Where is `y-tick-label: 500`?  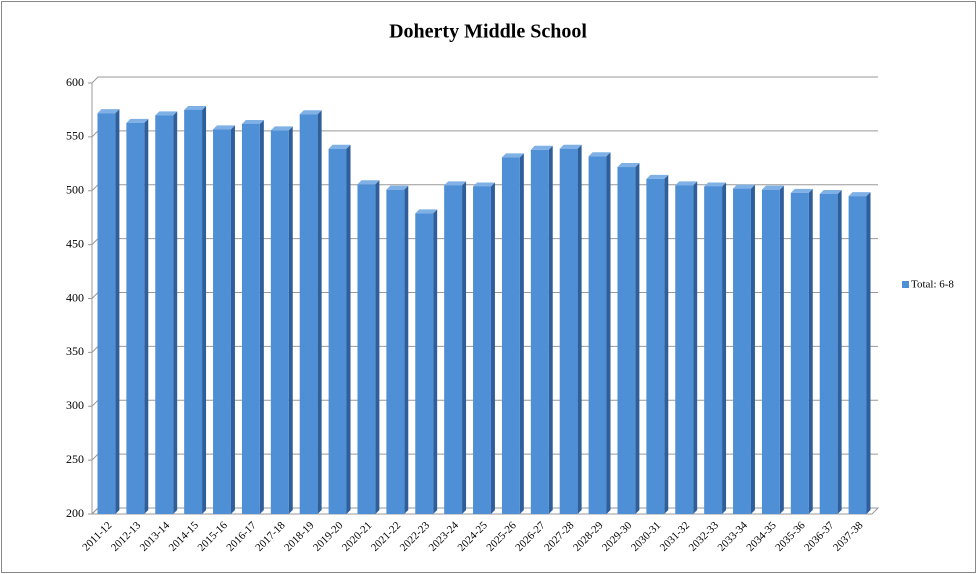
y-tick-label: 500 is located at coordinates (75, 190).